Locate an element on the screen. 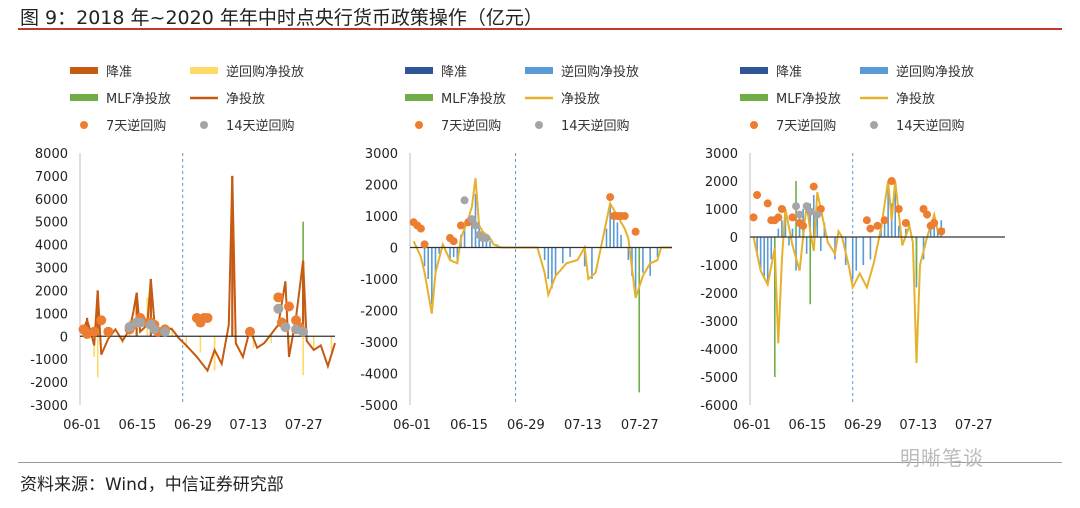 Image resolution: width=1080 pixels, height=508 pixels. y-tick-label: 7000 is located at coordinates (51, 177).